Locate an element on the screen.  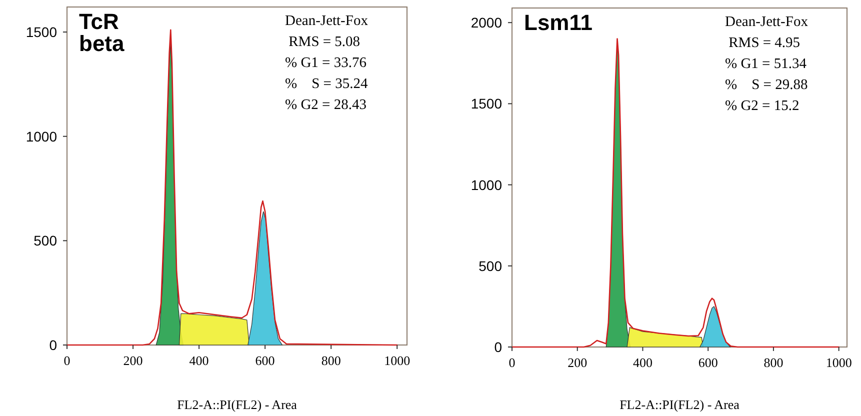
y-tick-label: 2000 is located at coordinates (486, 22).